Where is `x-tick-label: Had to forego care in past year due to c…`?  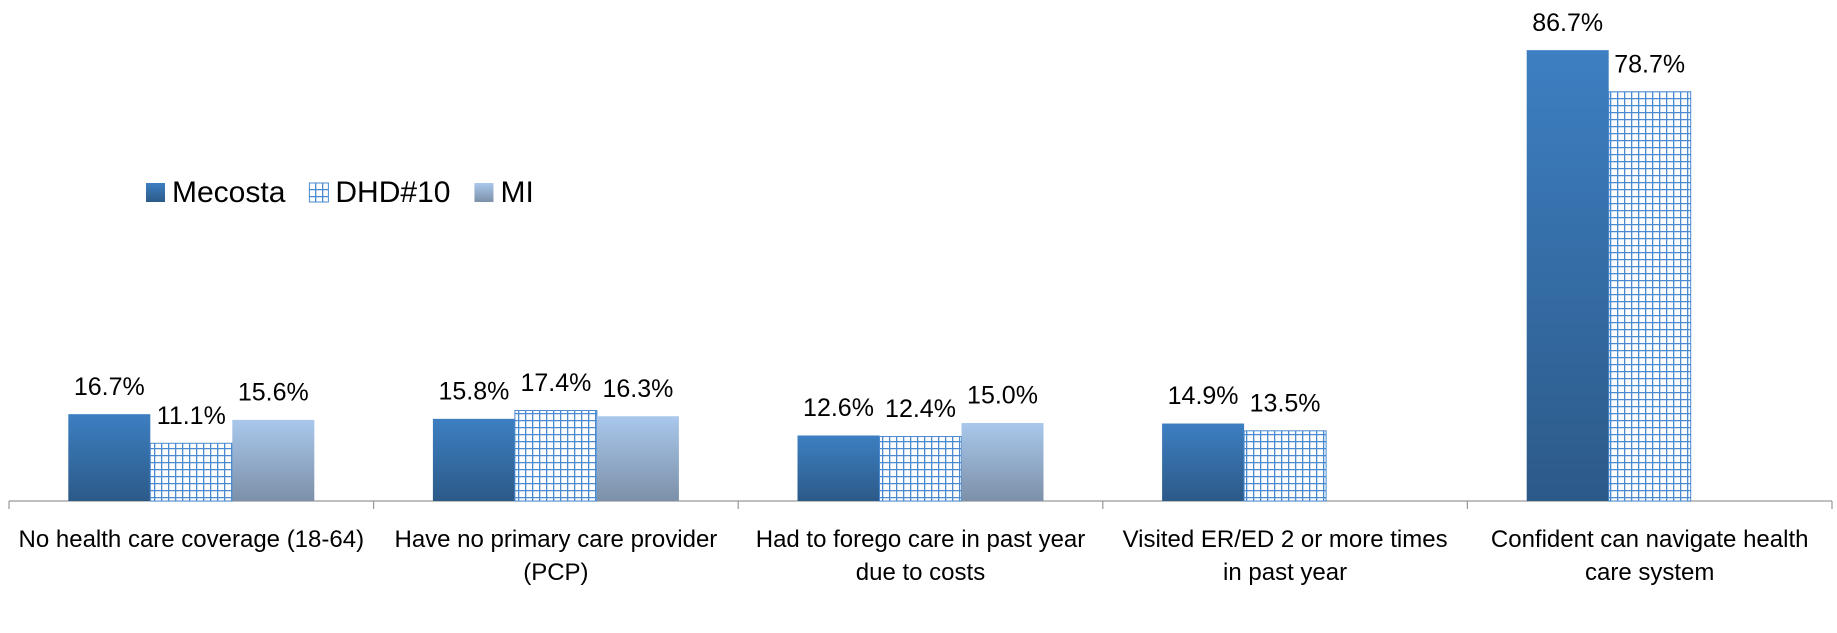
x-tick-label: Had to forego care in past year due to c… is located at coordinates (920, 556).